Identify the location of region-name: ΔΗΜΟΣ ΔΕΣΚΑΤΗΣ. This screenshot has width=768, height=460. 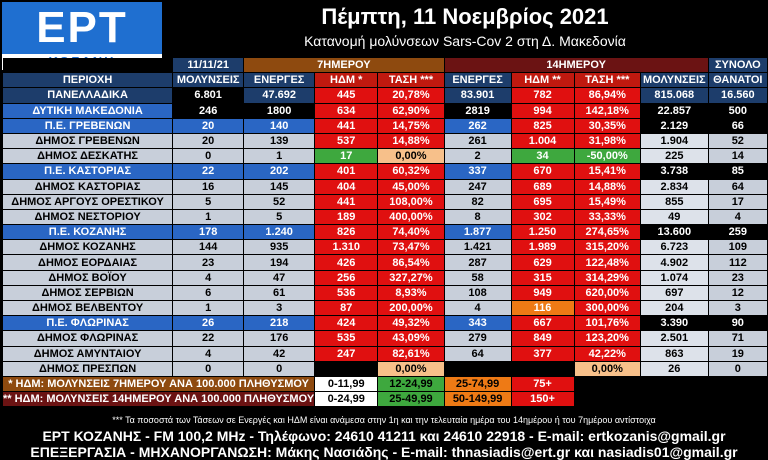
(87, 156).